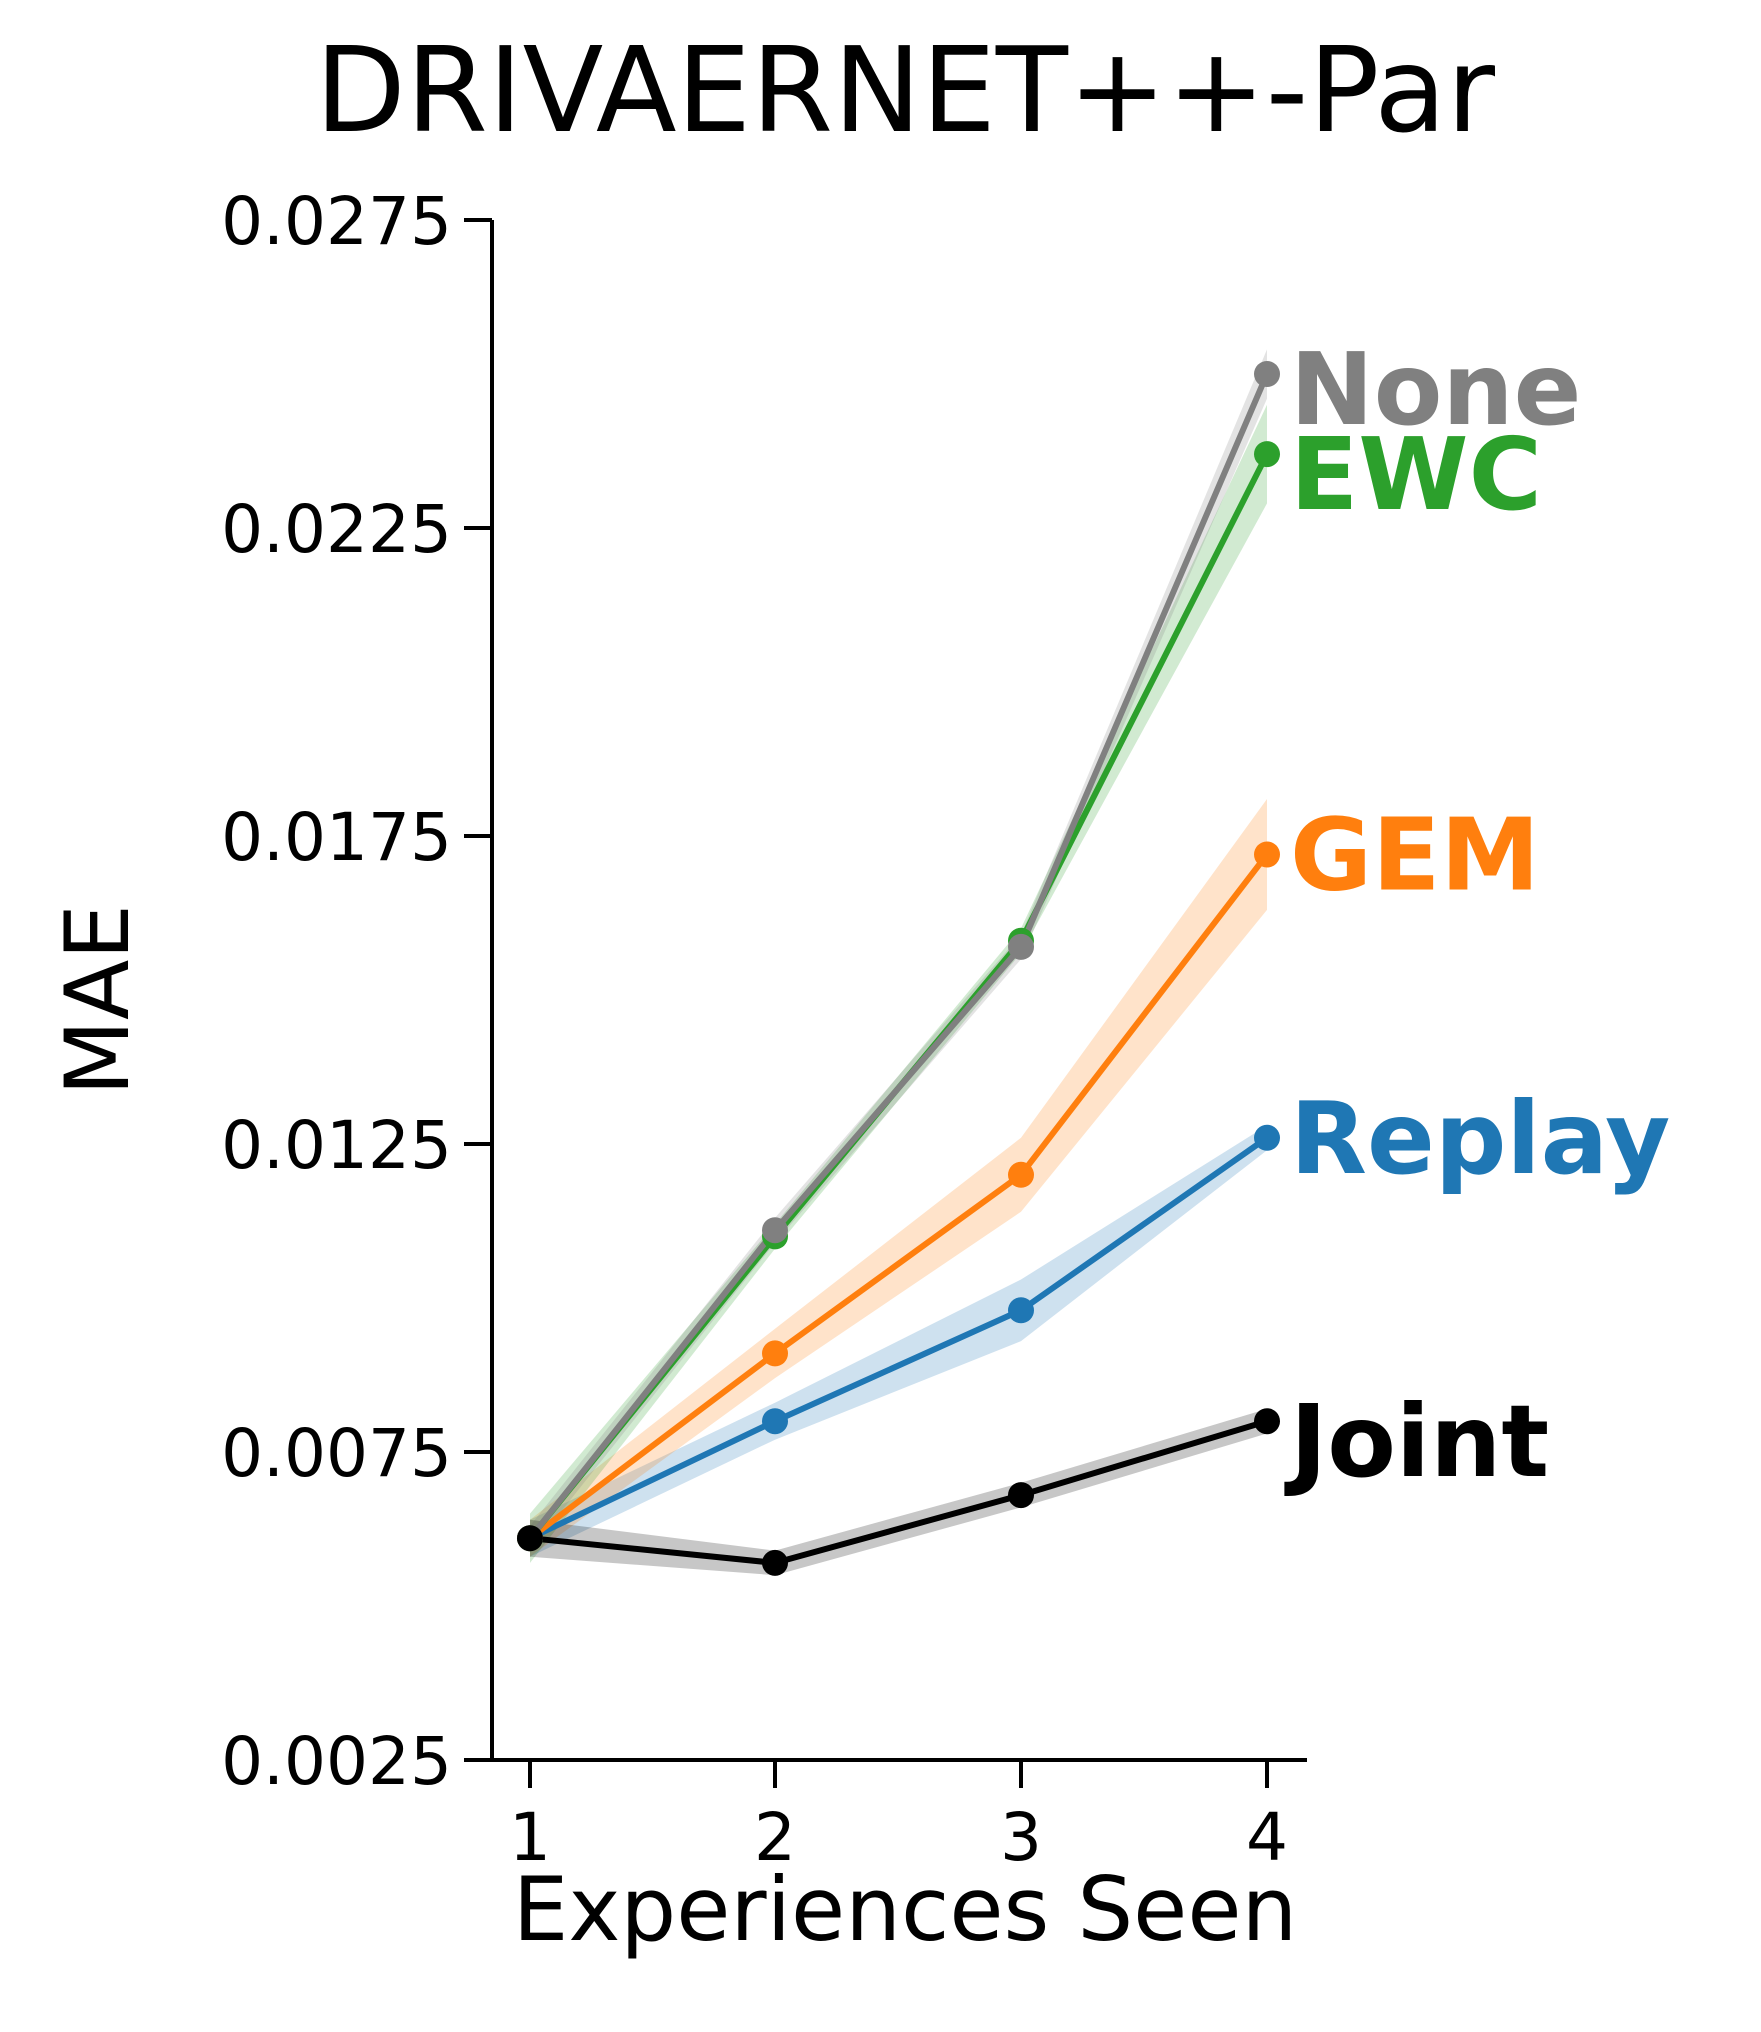  I want to click on series-label-joint: Joint, so click(1416, 1441).